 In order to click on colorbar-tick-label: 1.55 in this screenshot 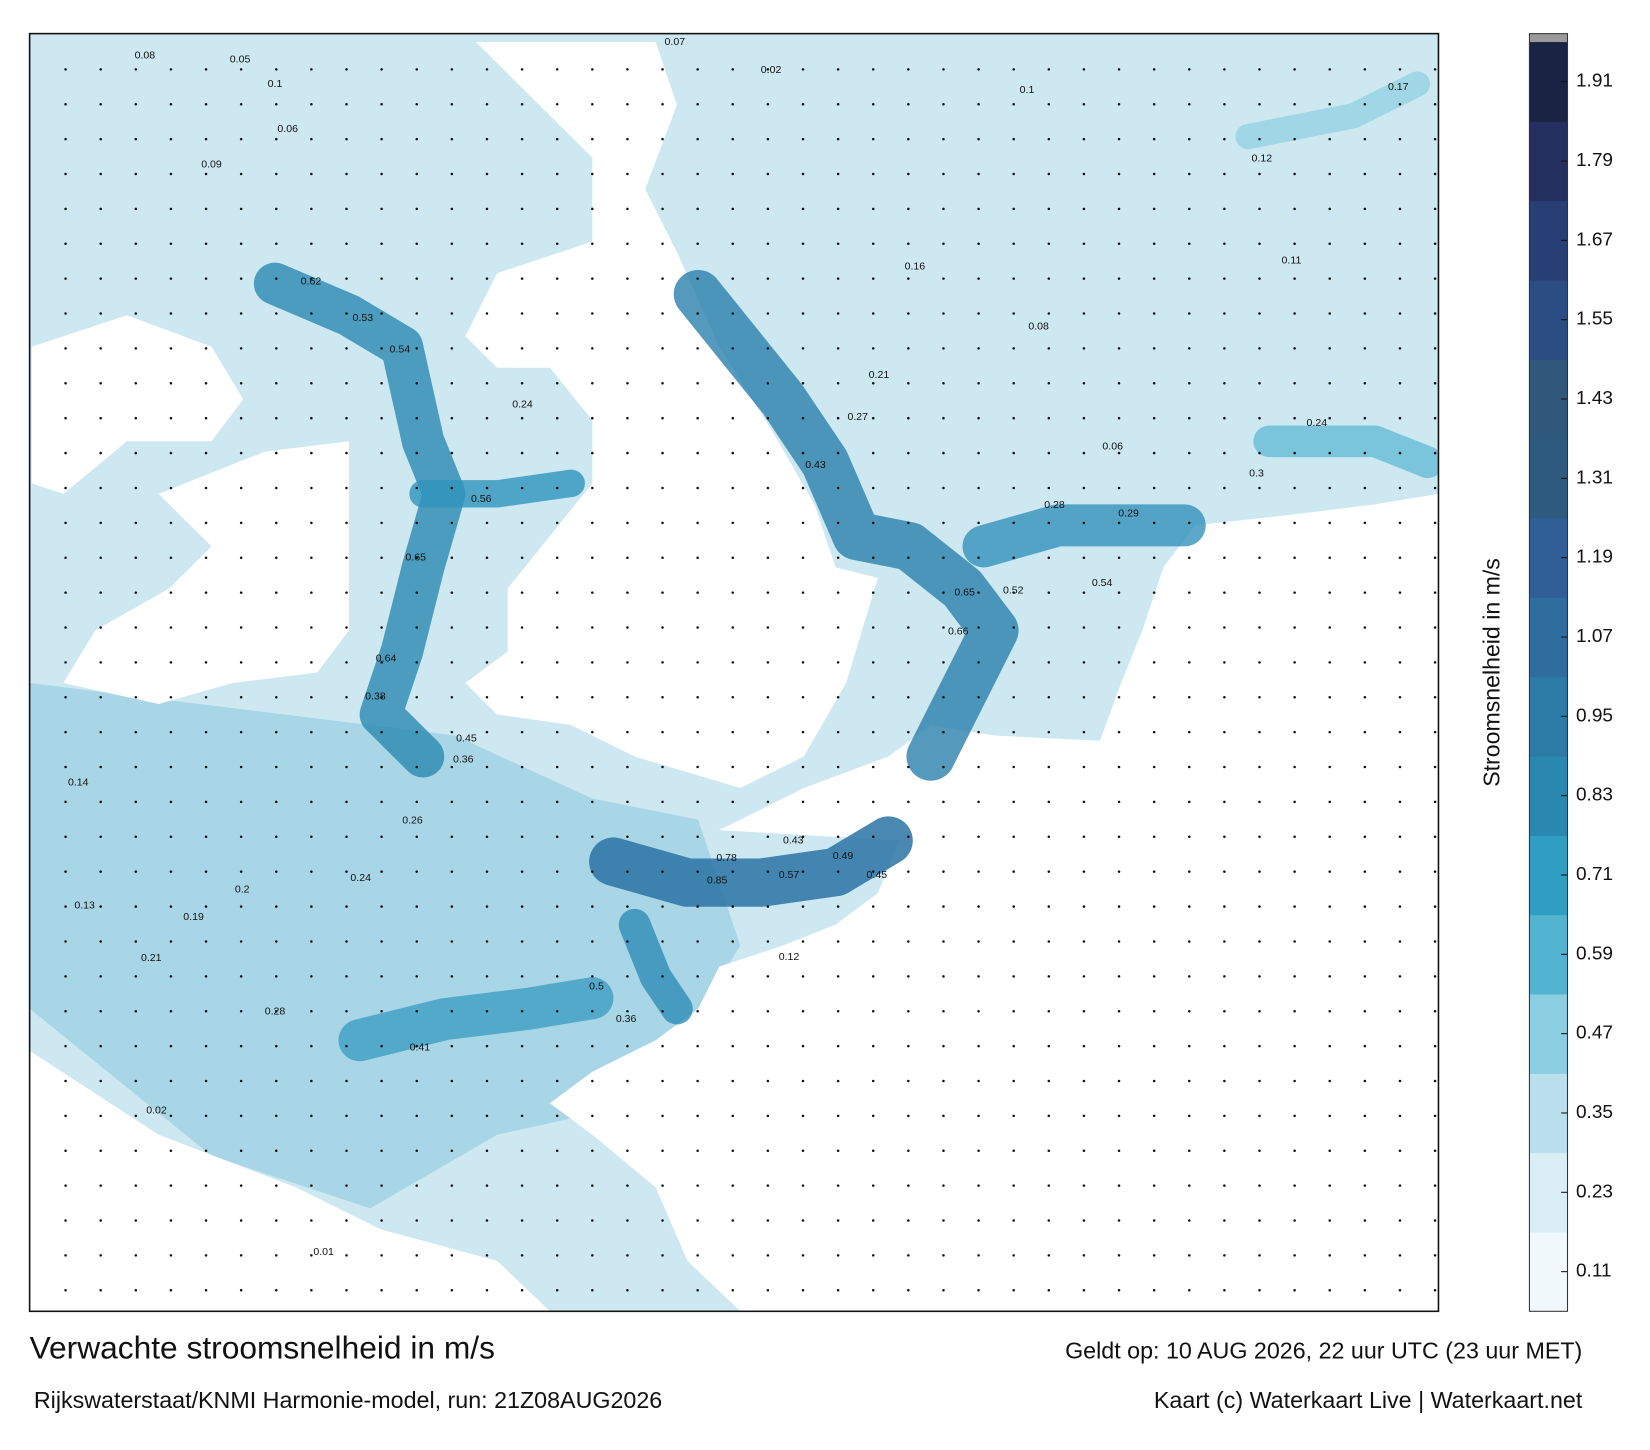, I will do `click(1594, 319)`.